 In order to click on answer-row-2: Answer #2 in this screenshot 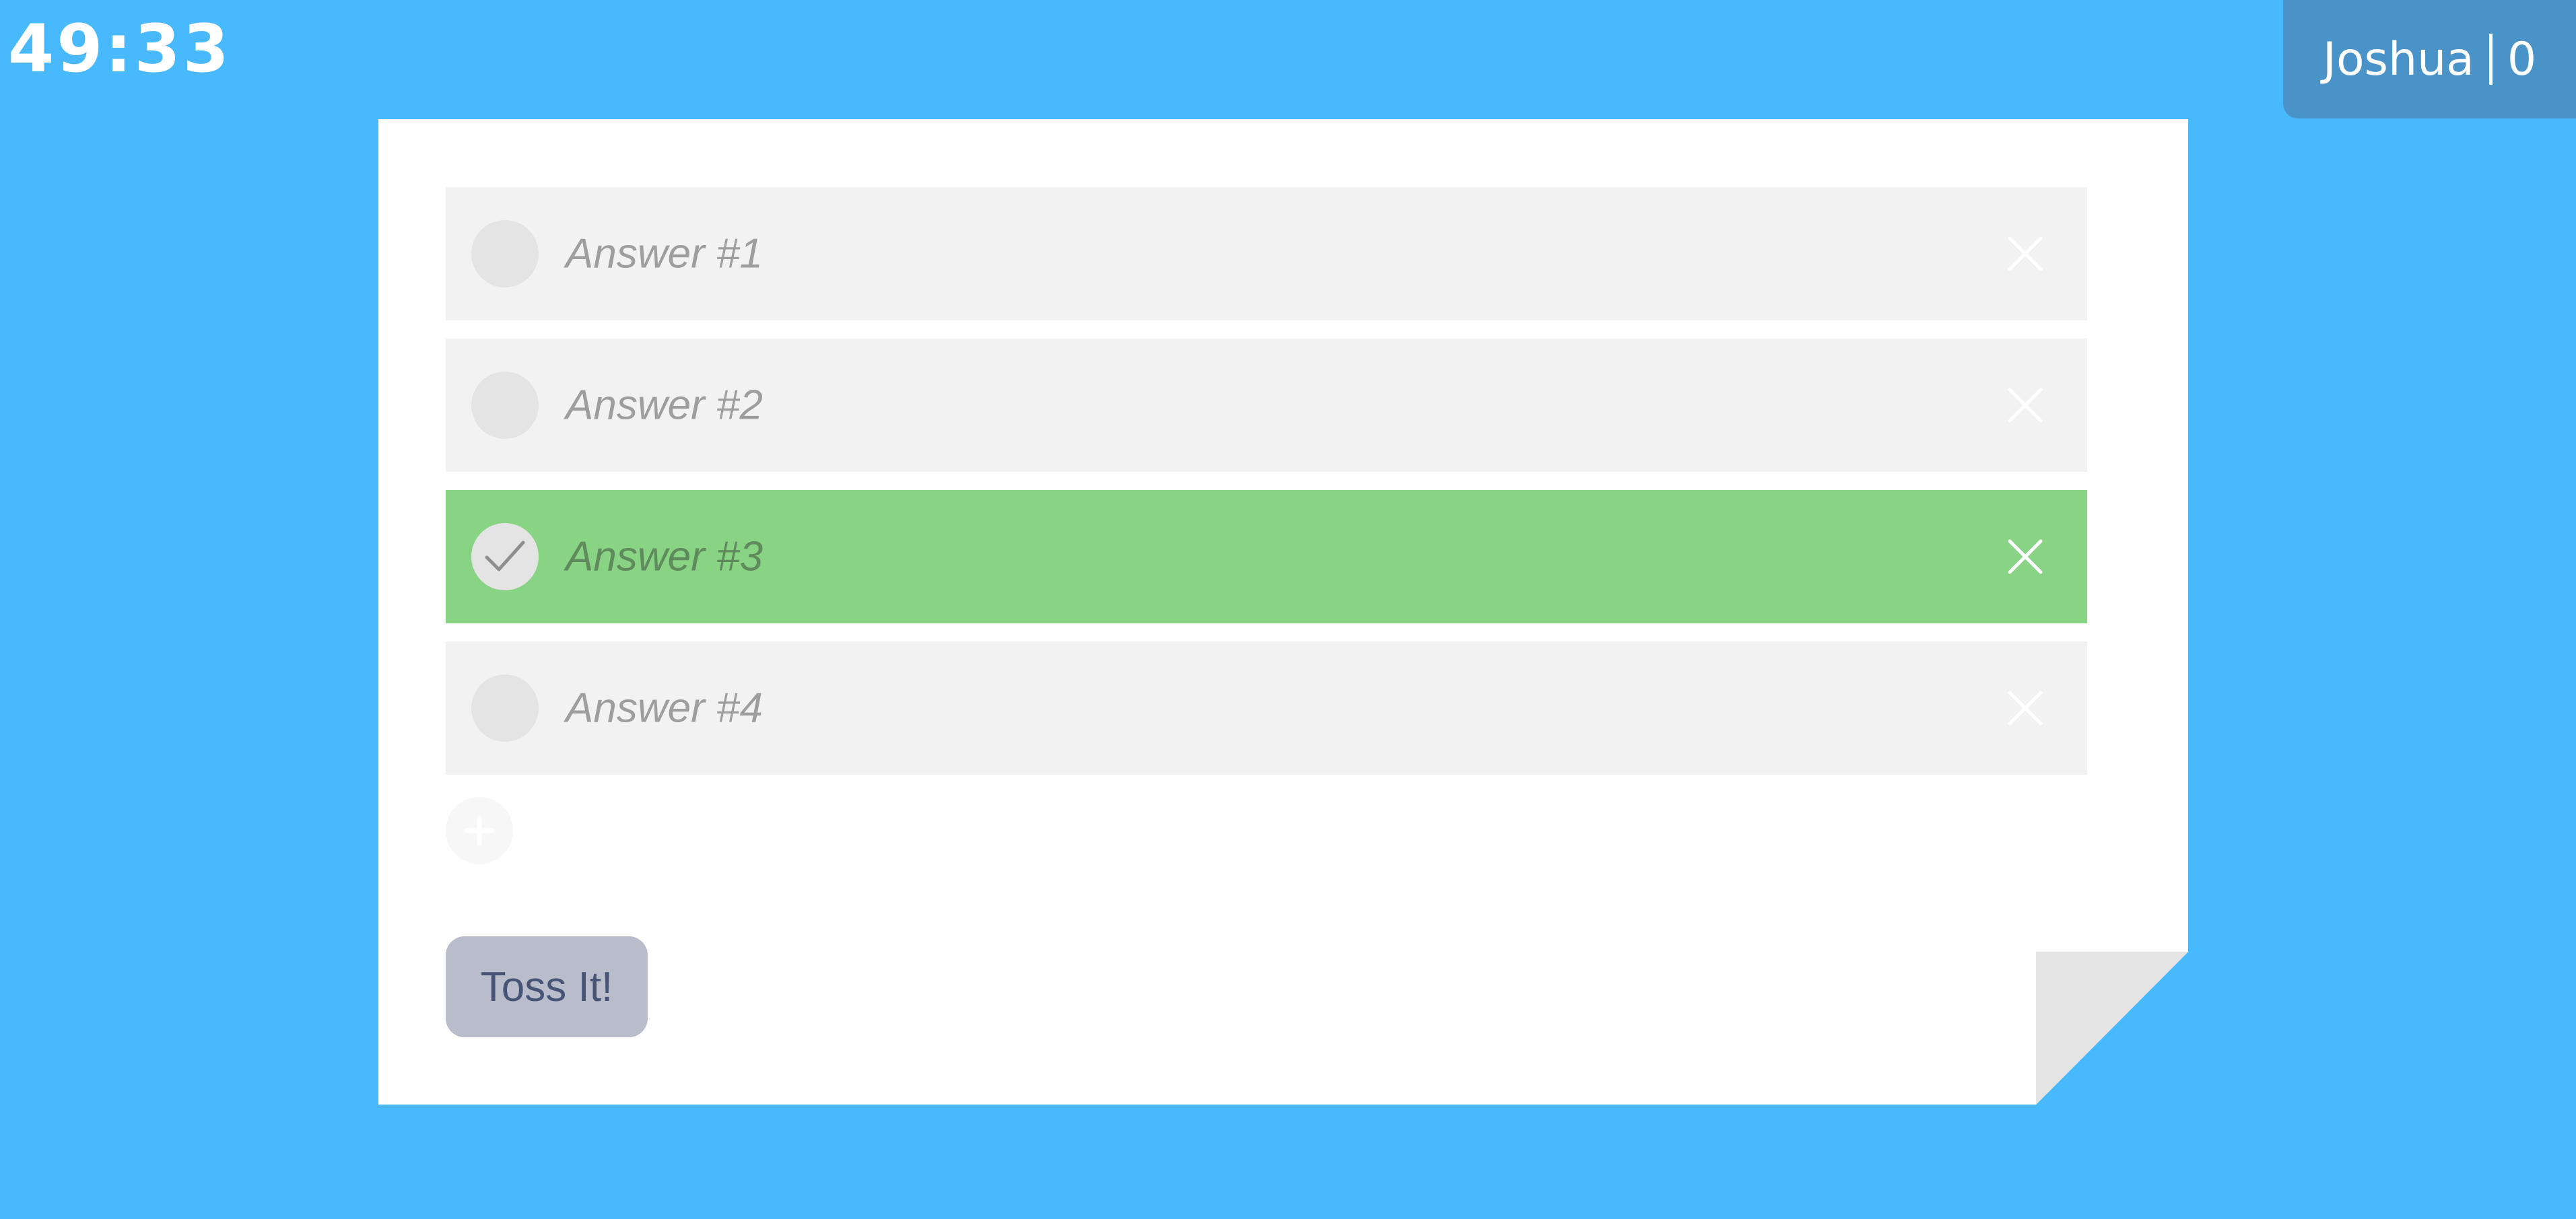, I will do `click(1266, 405)`.